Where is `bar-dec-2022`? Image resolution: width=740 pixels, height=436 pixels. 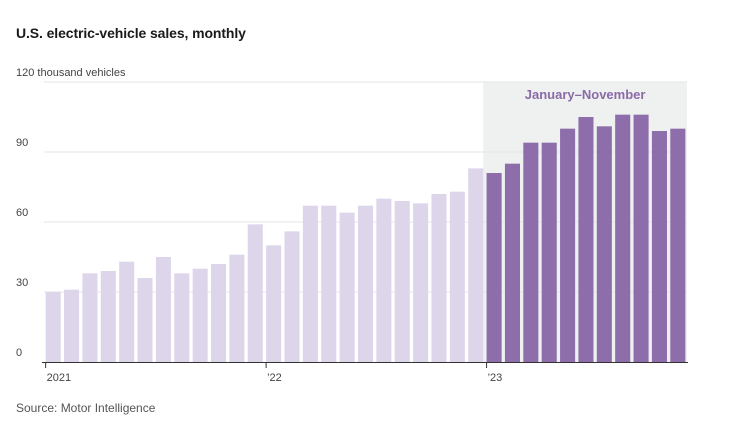
bar-dec-2022 is located at coordinates (476, 265).